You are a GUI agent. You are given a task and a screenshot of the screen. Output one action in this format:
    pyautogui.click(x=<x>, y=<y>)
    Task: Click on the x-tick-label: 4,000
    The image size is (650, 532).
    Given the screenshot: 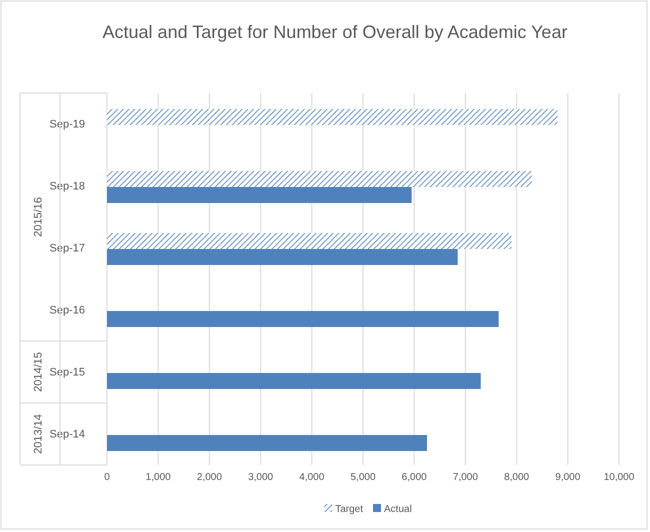 What is the action you would take?
    pyautogui.click(x=312, y=478)
    